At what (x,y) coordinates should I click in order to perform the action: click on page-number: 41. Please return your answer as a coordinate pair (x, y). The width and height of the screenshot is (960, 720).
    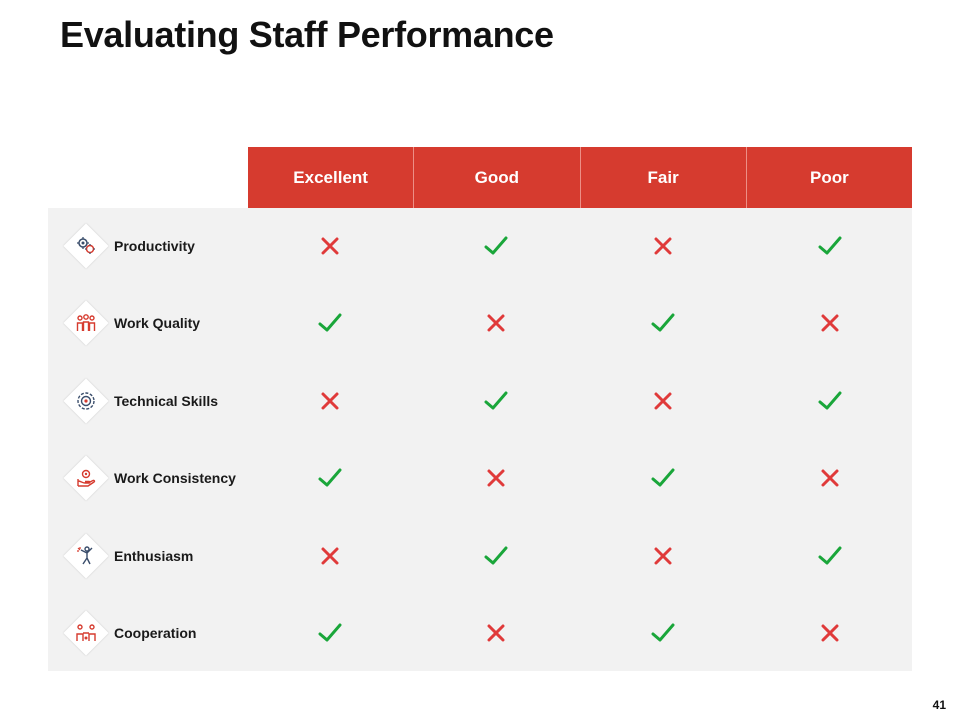
    Looking at the image, I should click on (939, 705).